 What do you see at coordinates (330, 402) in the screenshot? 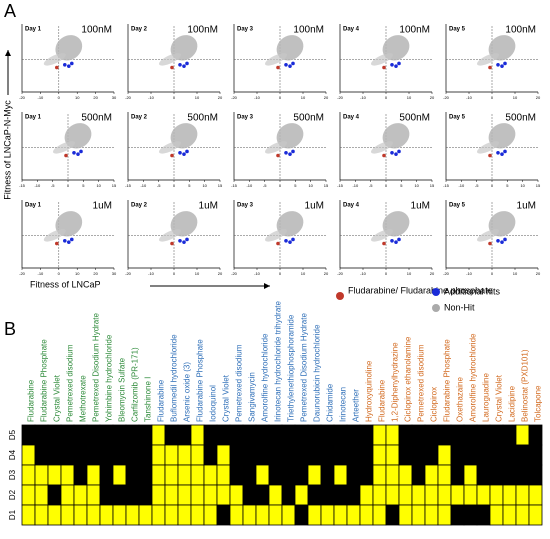
I see `drug-label: Chidamide` at bounding box center [330, 402].